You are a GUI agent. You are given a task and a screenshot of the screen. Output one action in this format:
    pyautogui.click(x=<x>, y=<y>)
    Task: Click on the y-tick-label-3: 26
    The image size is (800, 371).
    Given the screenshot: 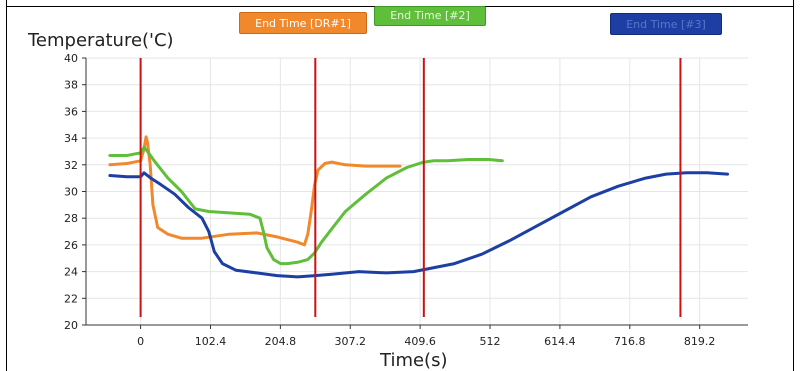 What is the action you would take?
    pyautogui.click(x=71, y=245)
    